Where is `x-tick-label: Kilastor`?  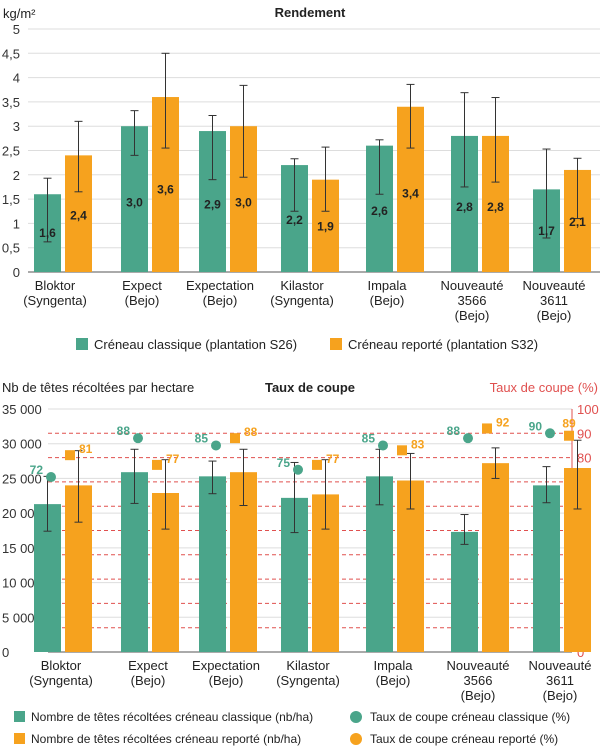
x-tick-label: Kilastor is located at coordinates (308, 665).